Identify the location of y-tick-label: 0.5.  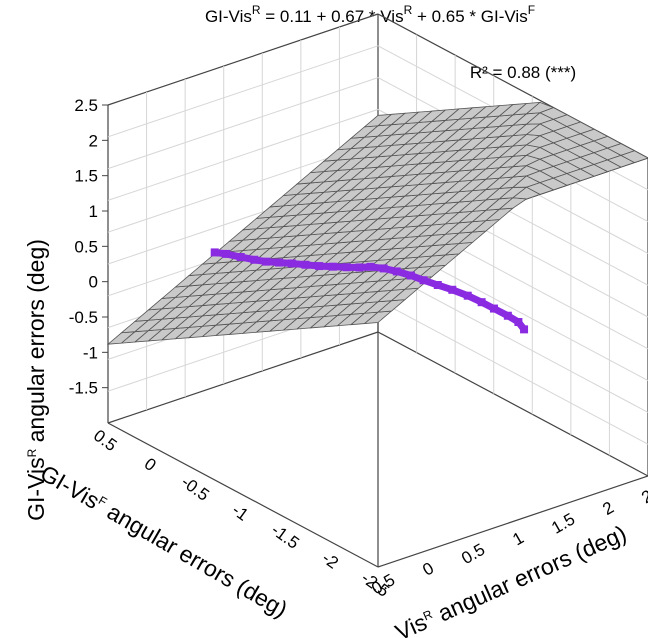
(105, 440).